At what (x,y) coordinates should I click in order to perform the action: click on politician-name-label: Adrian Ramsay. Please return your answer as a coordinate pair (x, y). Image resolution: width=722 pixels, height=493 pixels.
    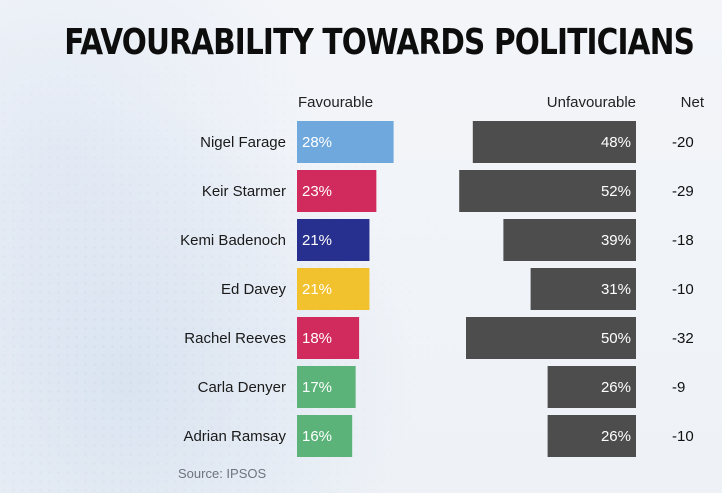
    Looking at the image, I should click on (234, 436).